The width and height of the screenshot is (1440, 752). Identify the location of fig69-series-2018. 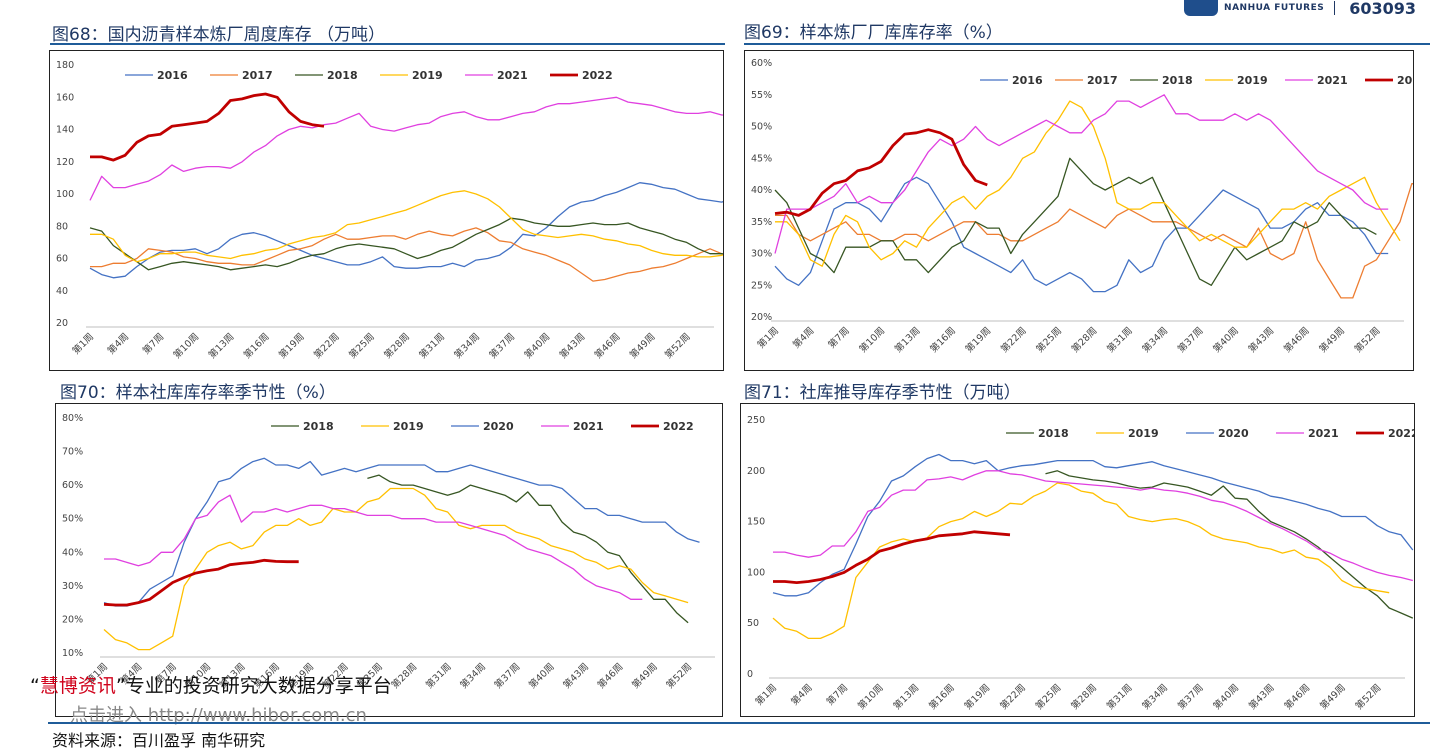
(1075, 221).